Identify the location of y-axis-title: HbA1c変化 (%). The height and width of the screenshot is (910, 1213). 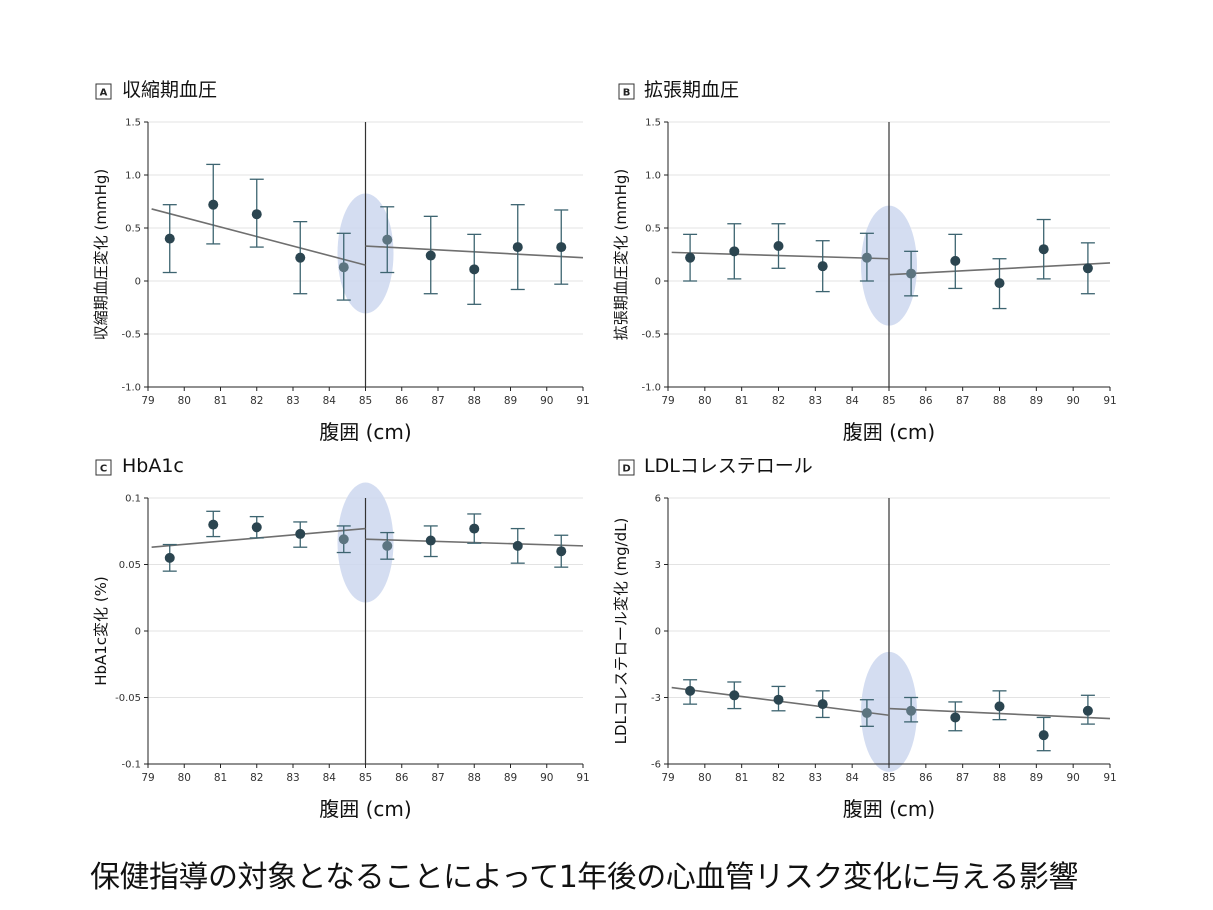
(101, 631).